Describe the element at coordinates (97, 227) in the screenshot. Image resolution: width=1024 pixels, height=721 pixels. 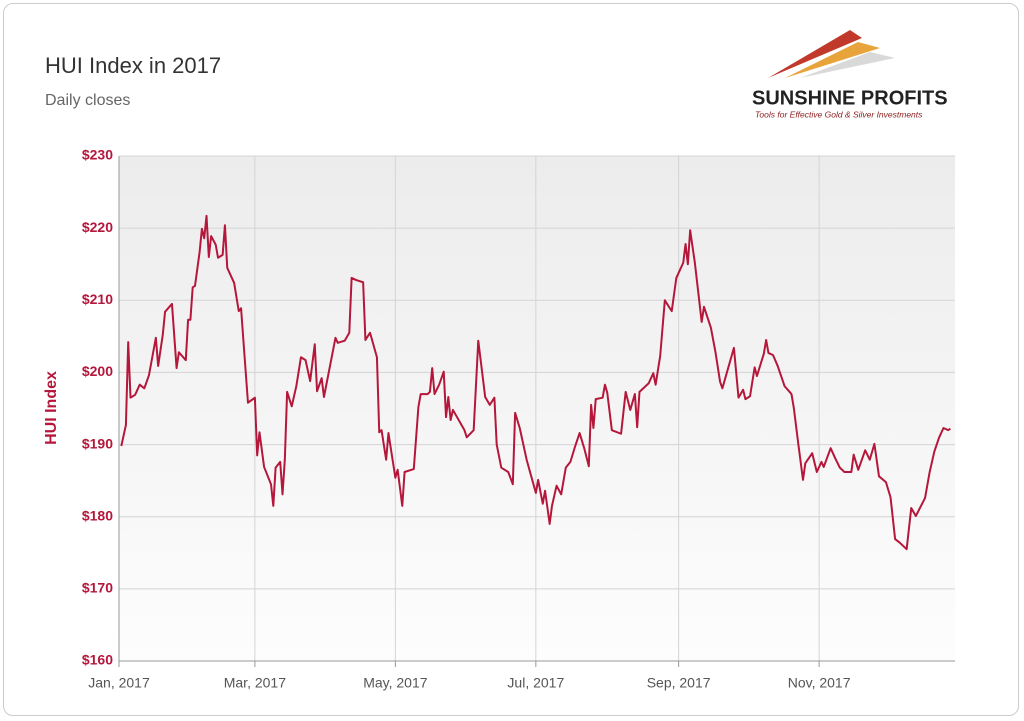
I see `y-tick-label: $220` at that location.